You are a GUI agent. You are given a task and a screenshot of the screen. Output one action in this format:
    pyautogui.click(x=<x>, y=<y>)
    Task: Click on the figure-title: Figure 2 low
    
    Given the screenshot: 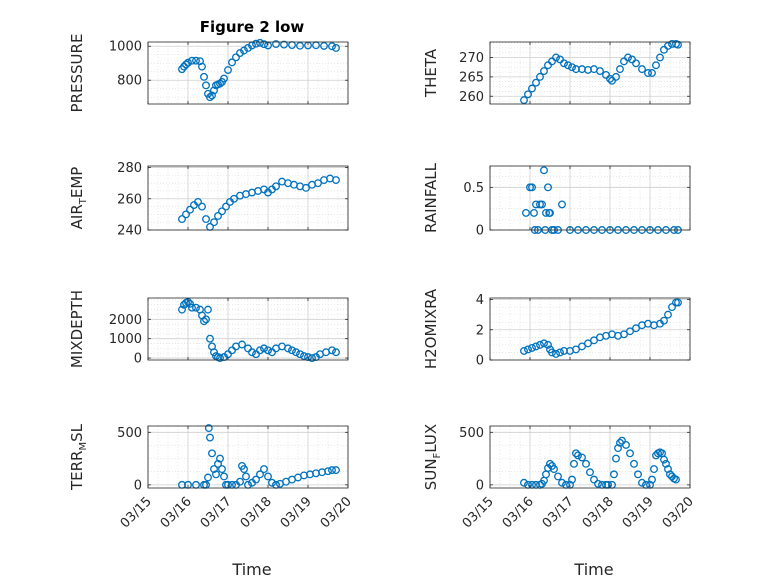 What is the action you would take?
    pyautogui.click(x=252, y=27)
    